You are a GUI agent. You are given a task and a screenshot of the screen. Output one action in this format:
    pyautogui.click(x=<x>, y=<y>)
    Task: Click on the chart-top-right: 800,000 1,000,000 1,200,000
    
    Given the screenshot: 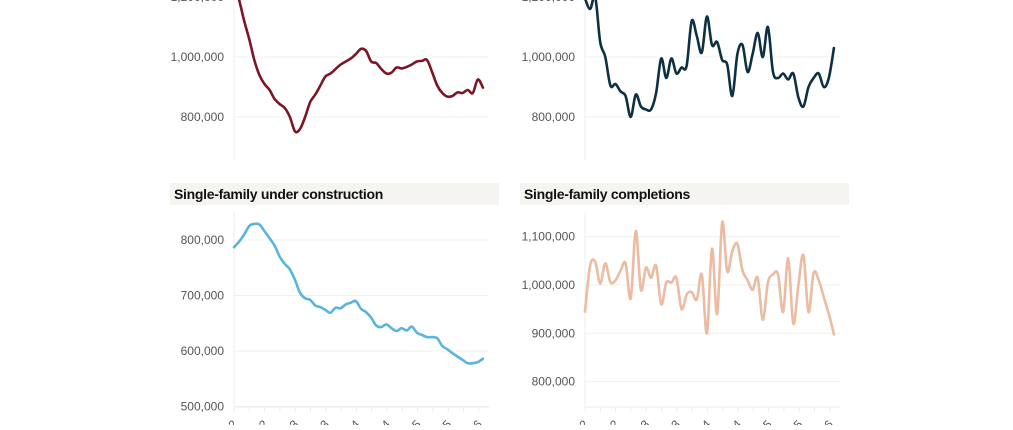 What is the action you would take?
    pyautogui.click(x=681, y=80)
    